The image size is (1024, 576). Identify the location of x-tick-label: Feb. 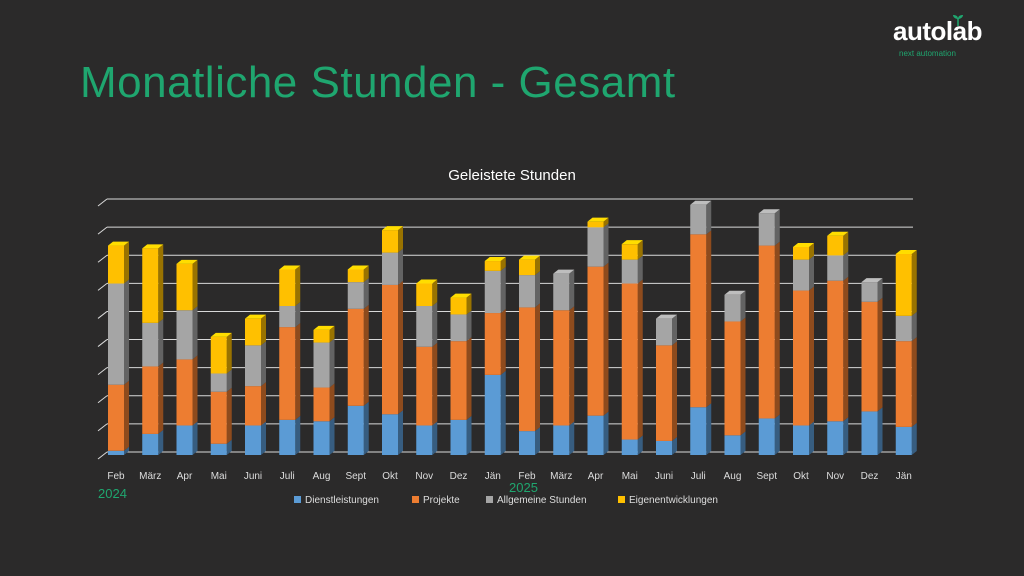
(116, 476).